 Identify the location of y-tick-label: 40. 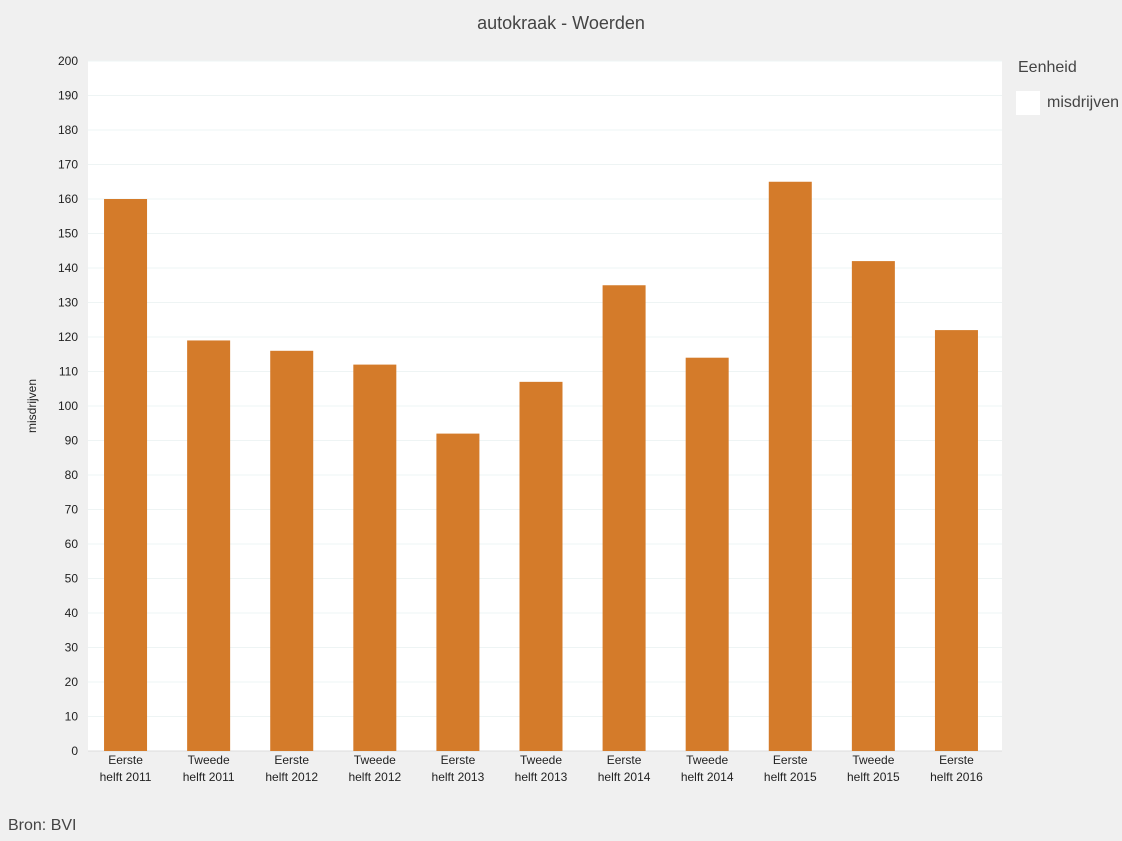
(72, 613).